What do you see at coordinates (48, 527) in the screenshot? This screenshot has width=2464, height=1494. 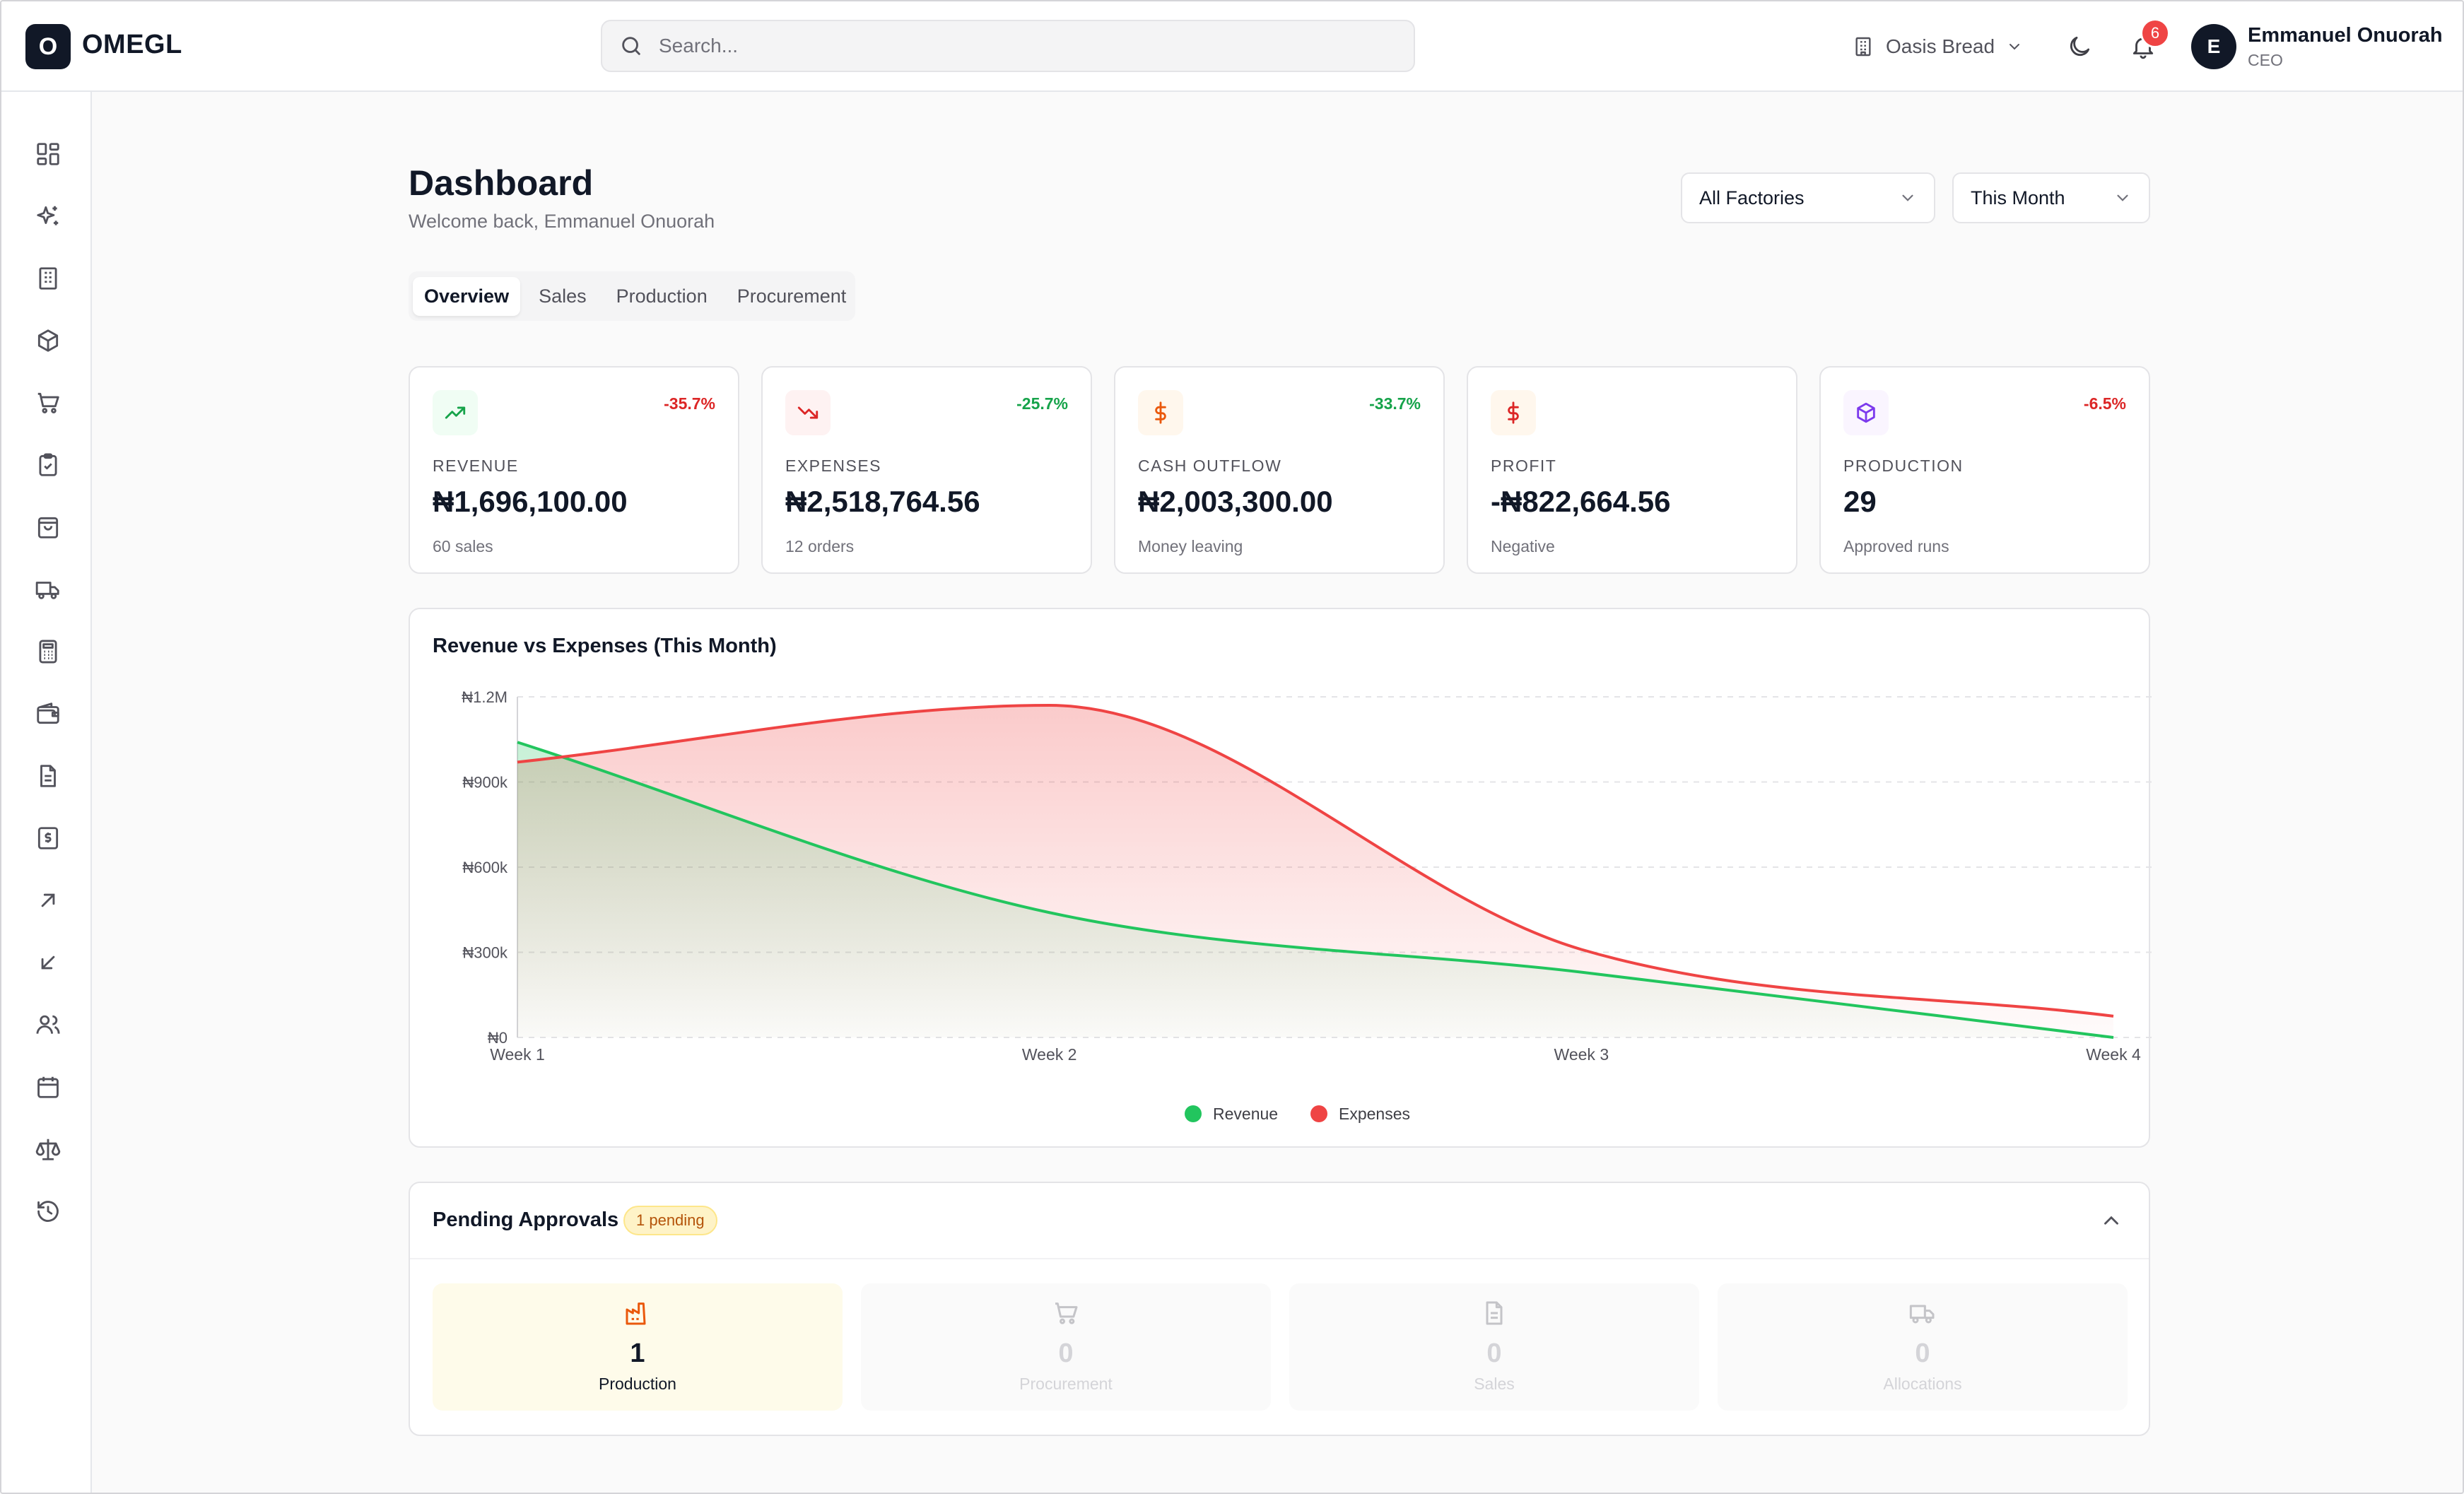 I see `shopping-bag-icon` at bounding box center [48, 527].